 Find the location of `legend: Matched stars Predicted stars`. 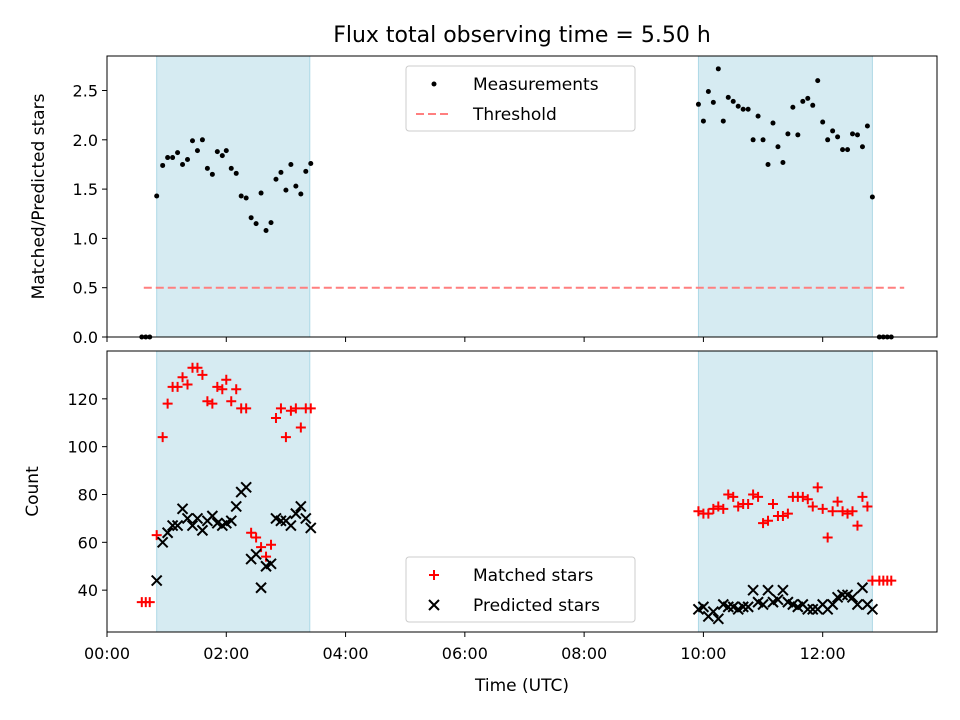

legend: Matched stars Predicted stars is located at coordinates (520, 589).